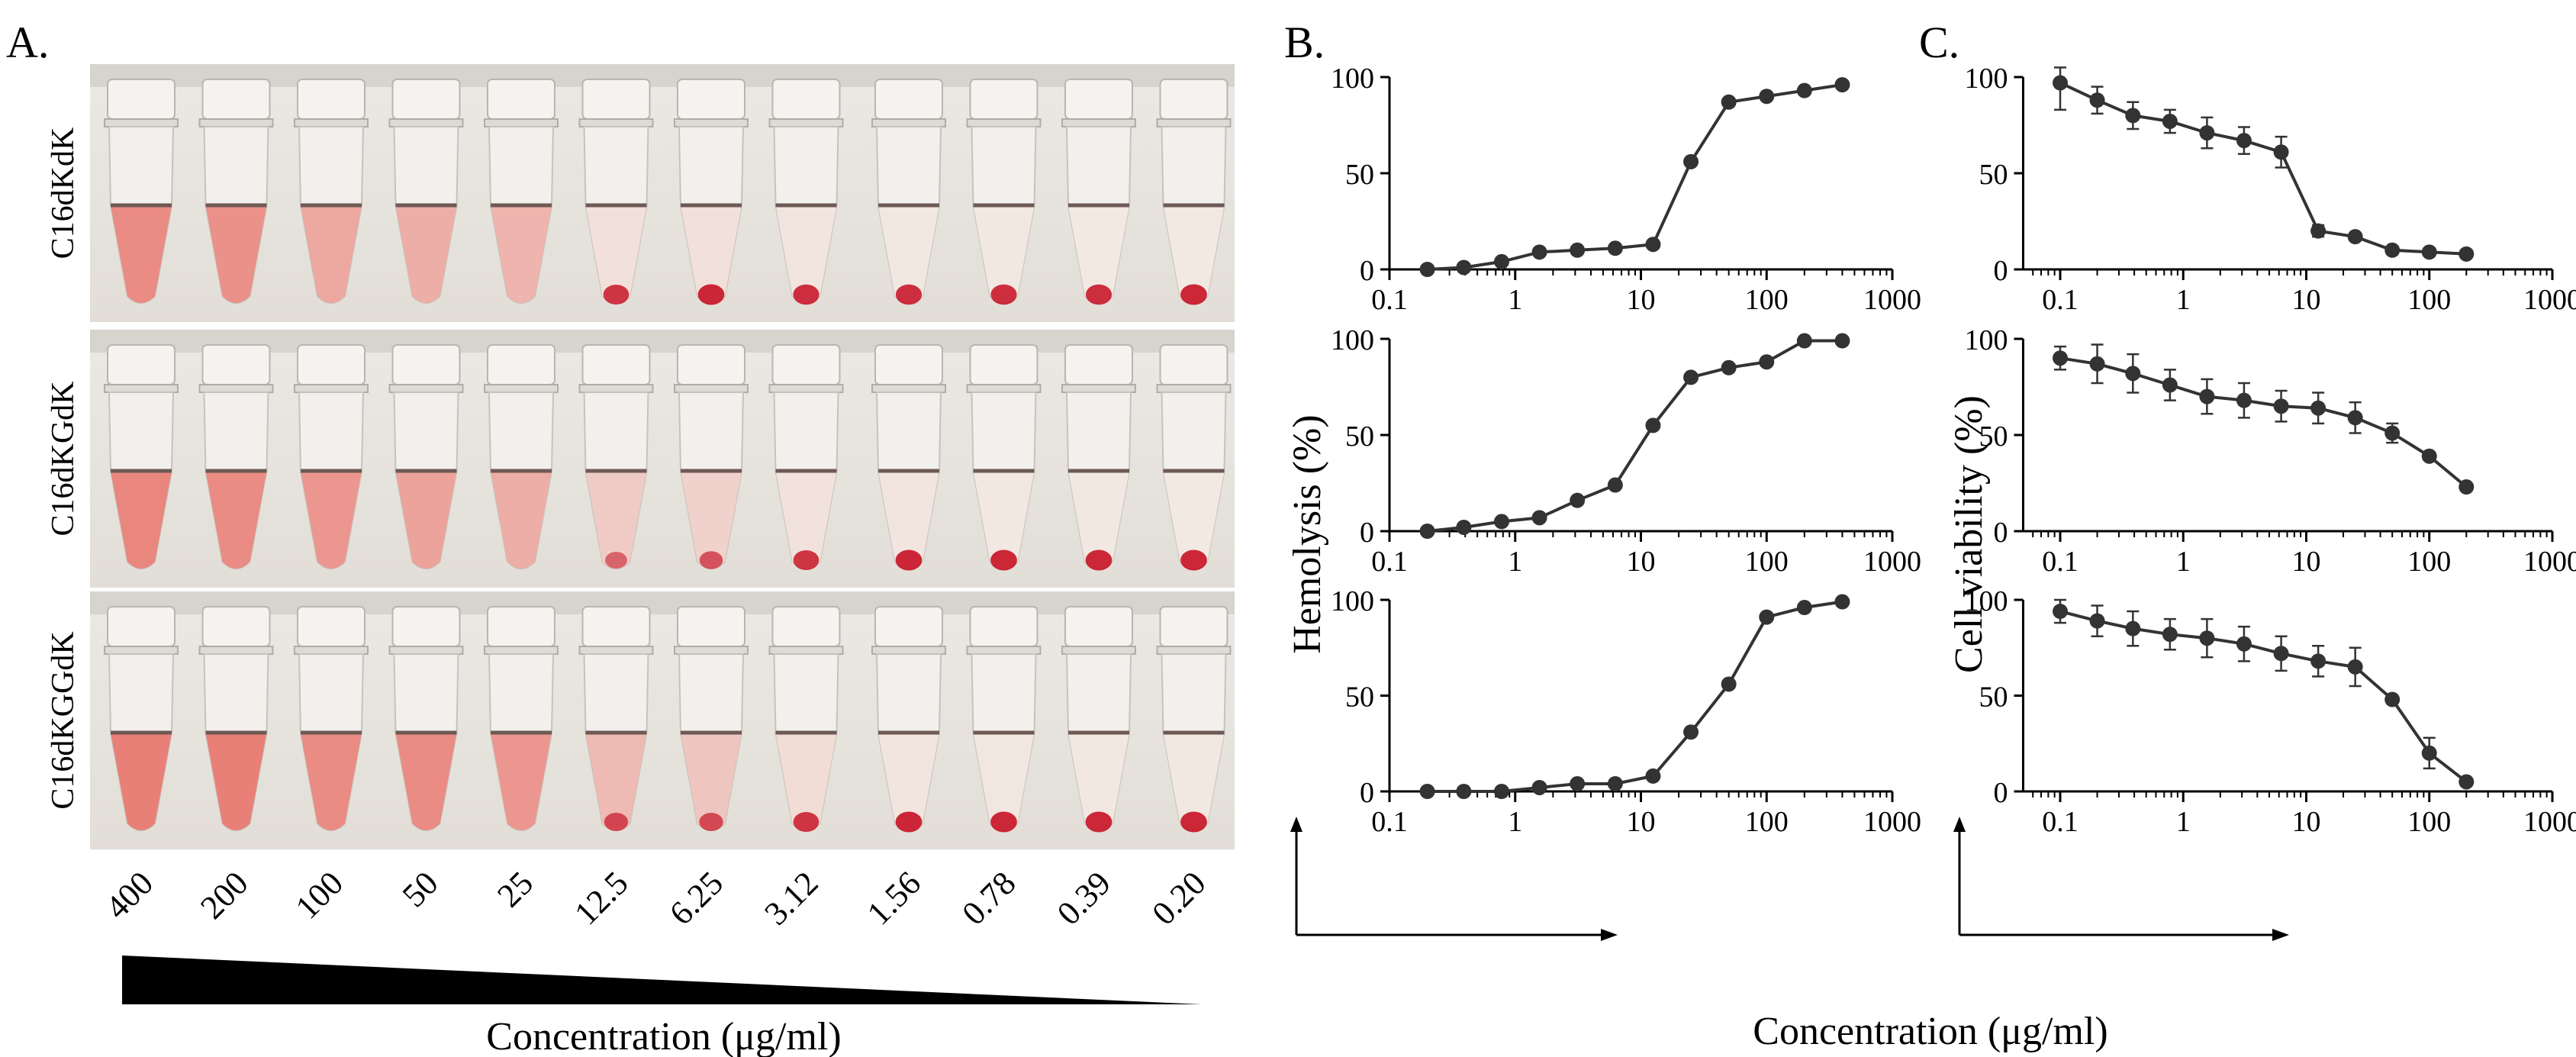 The image size is (2576, 1057). Describe the element at coordinates (791, 898) in the screenshot. I see `concentration-label: 3.12` at that location.